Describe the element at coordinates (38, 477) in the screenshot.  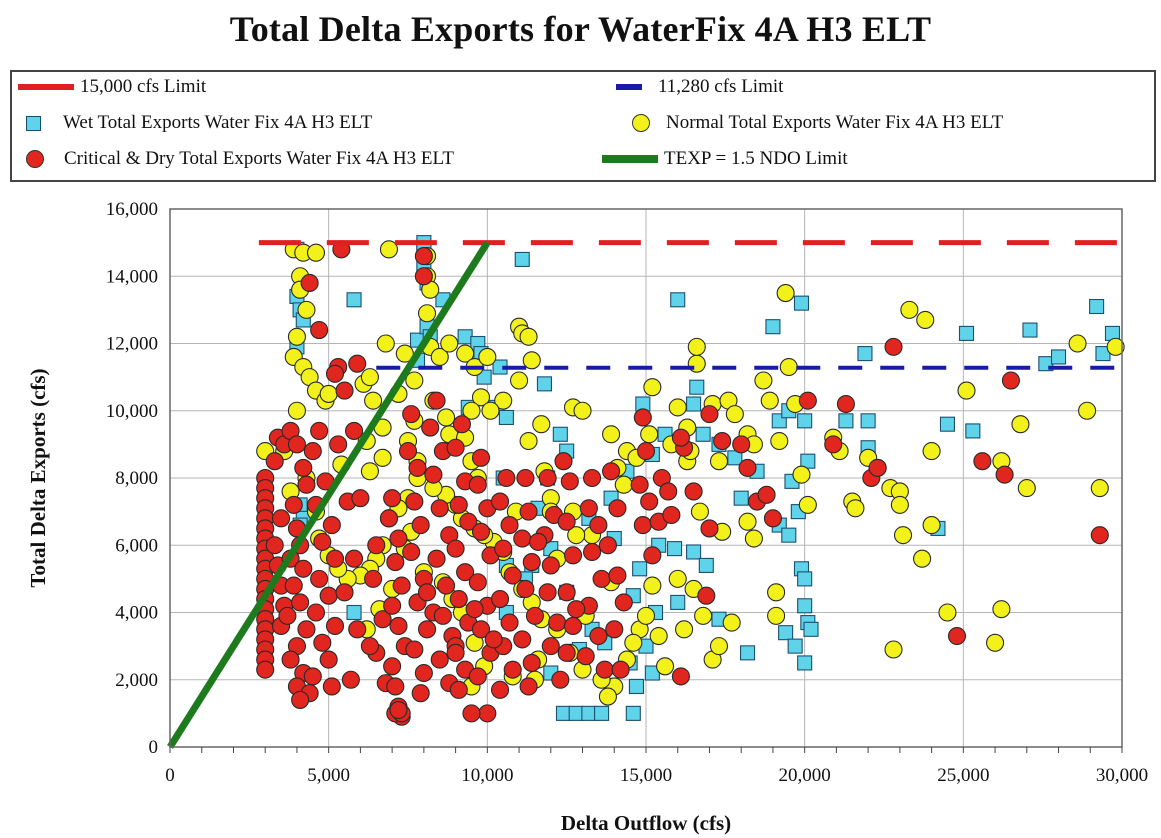
I see `y-axis-title: Total Delta Exports (cfs)` at that location.